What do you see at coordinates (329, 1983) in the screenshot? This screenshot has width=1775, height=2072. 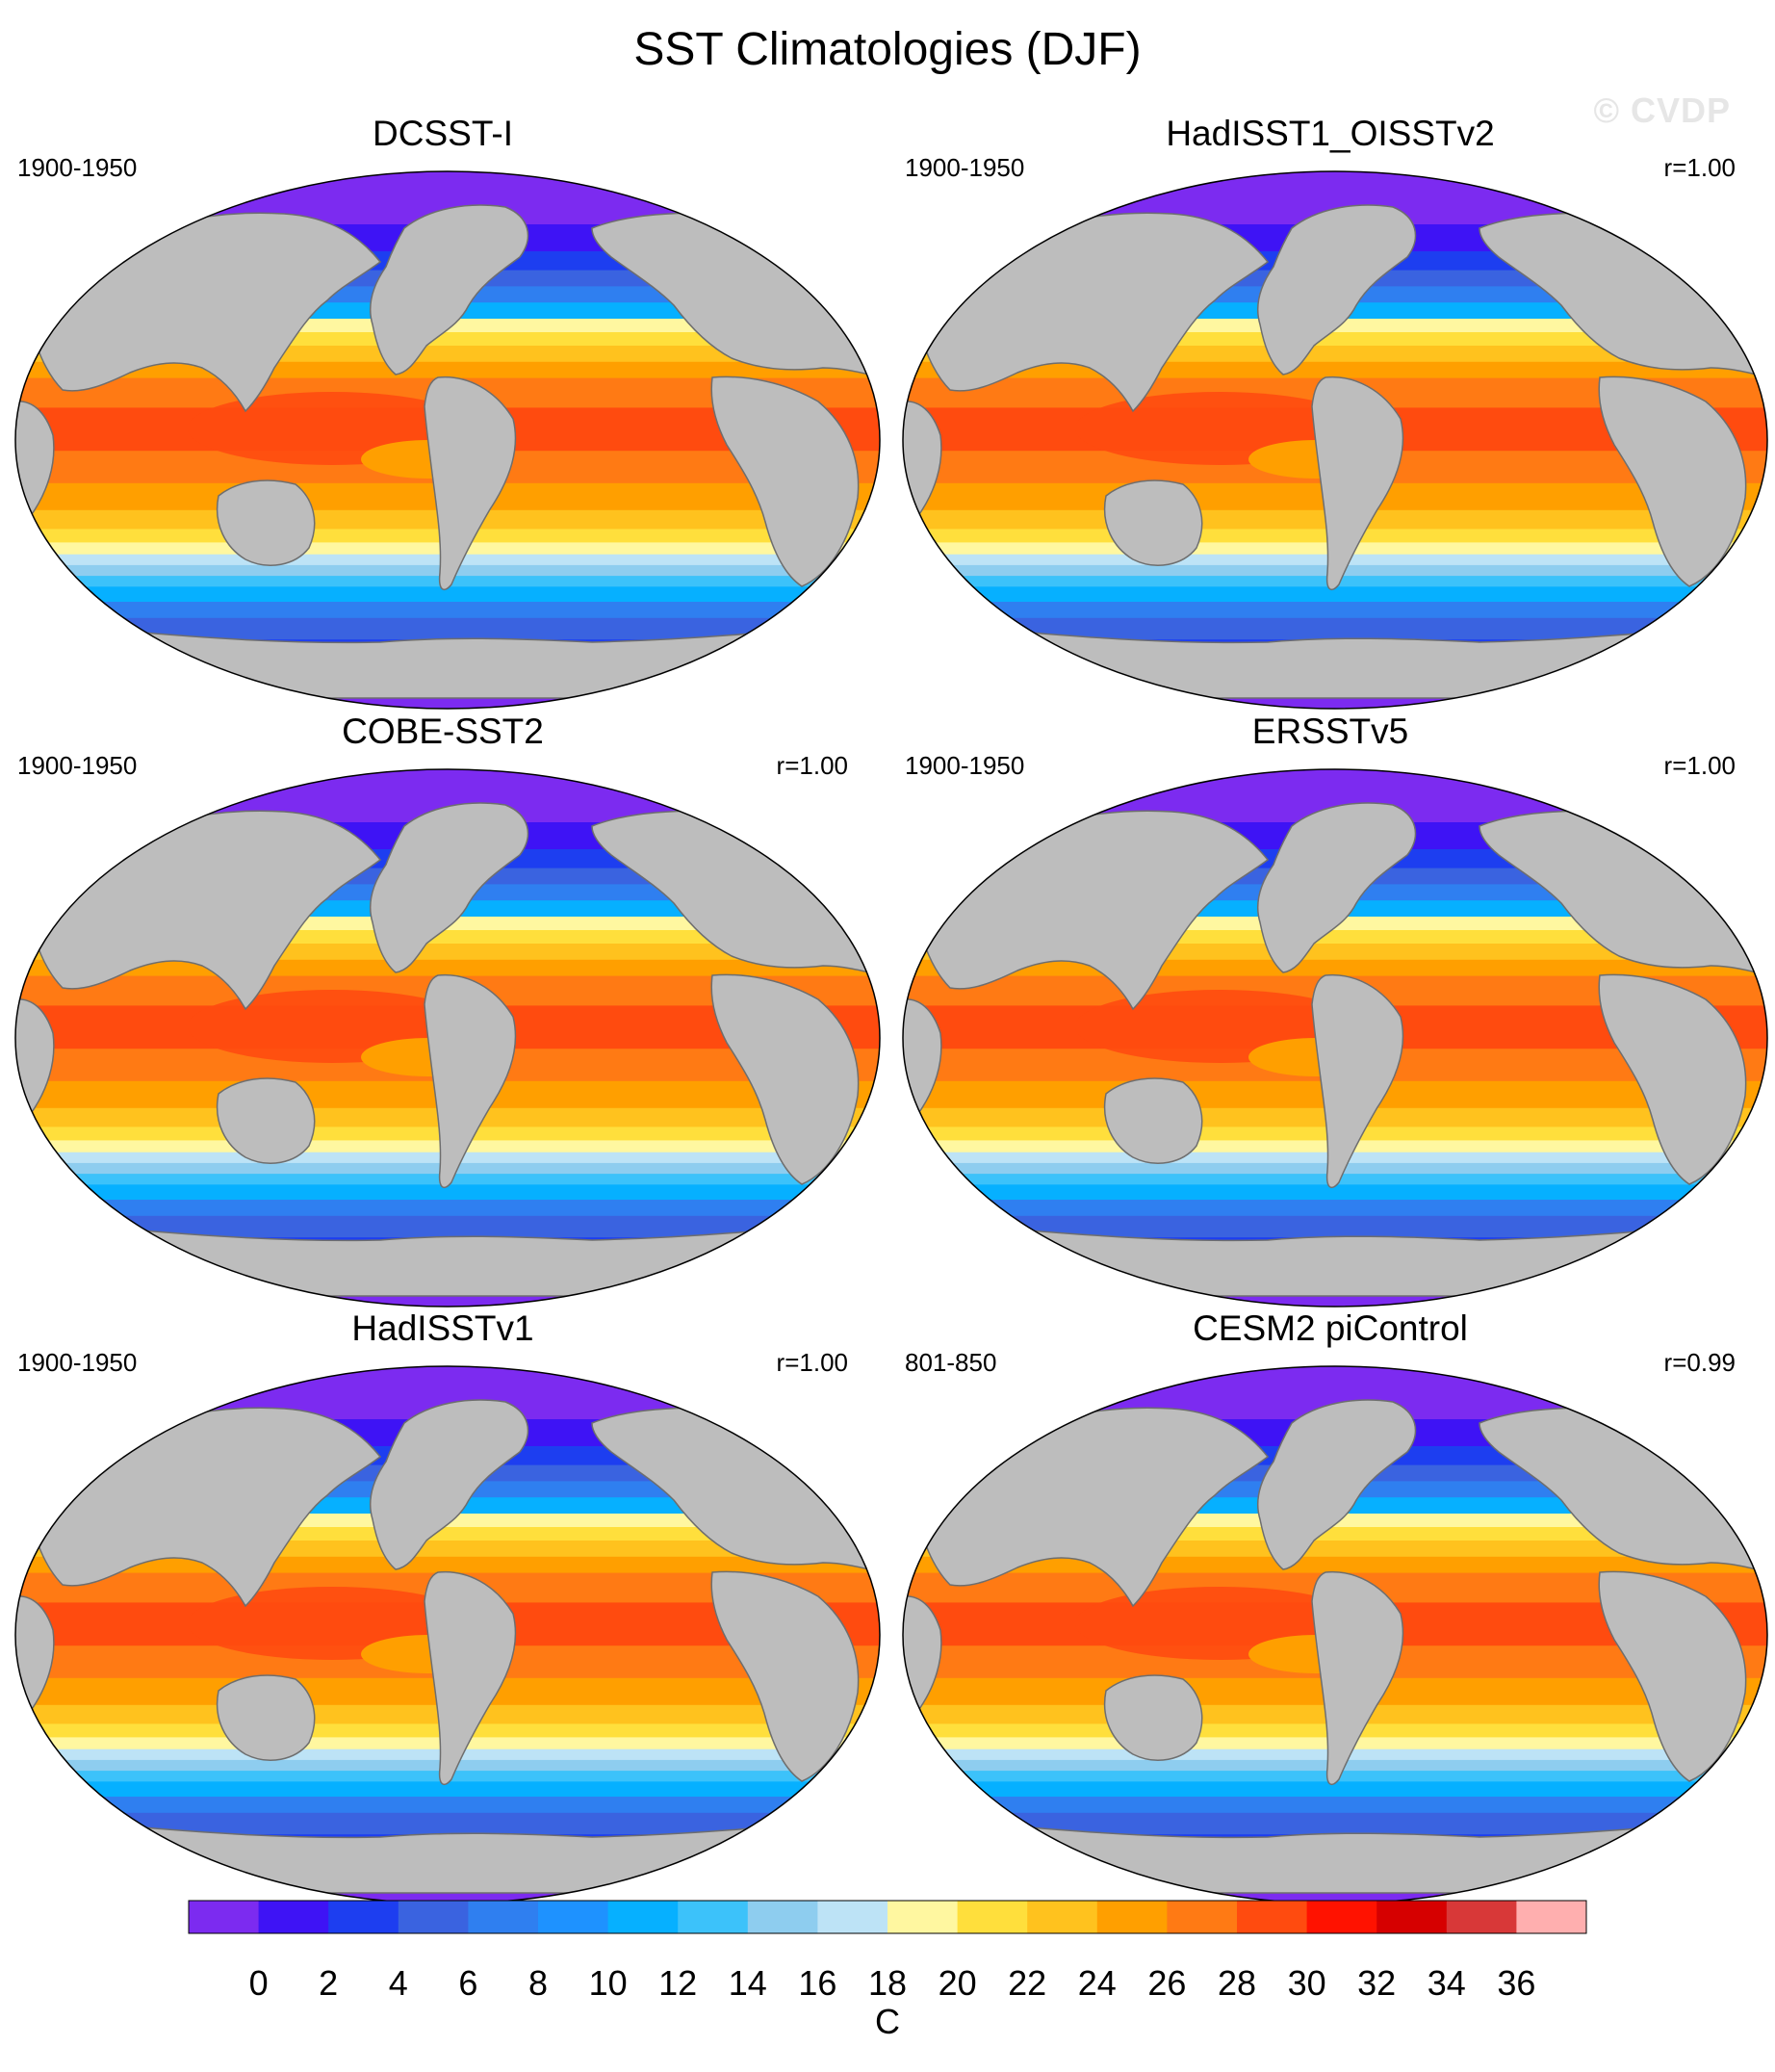 I see `colorbar-tick-label: 2` at bounding box center [329, 1983].